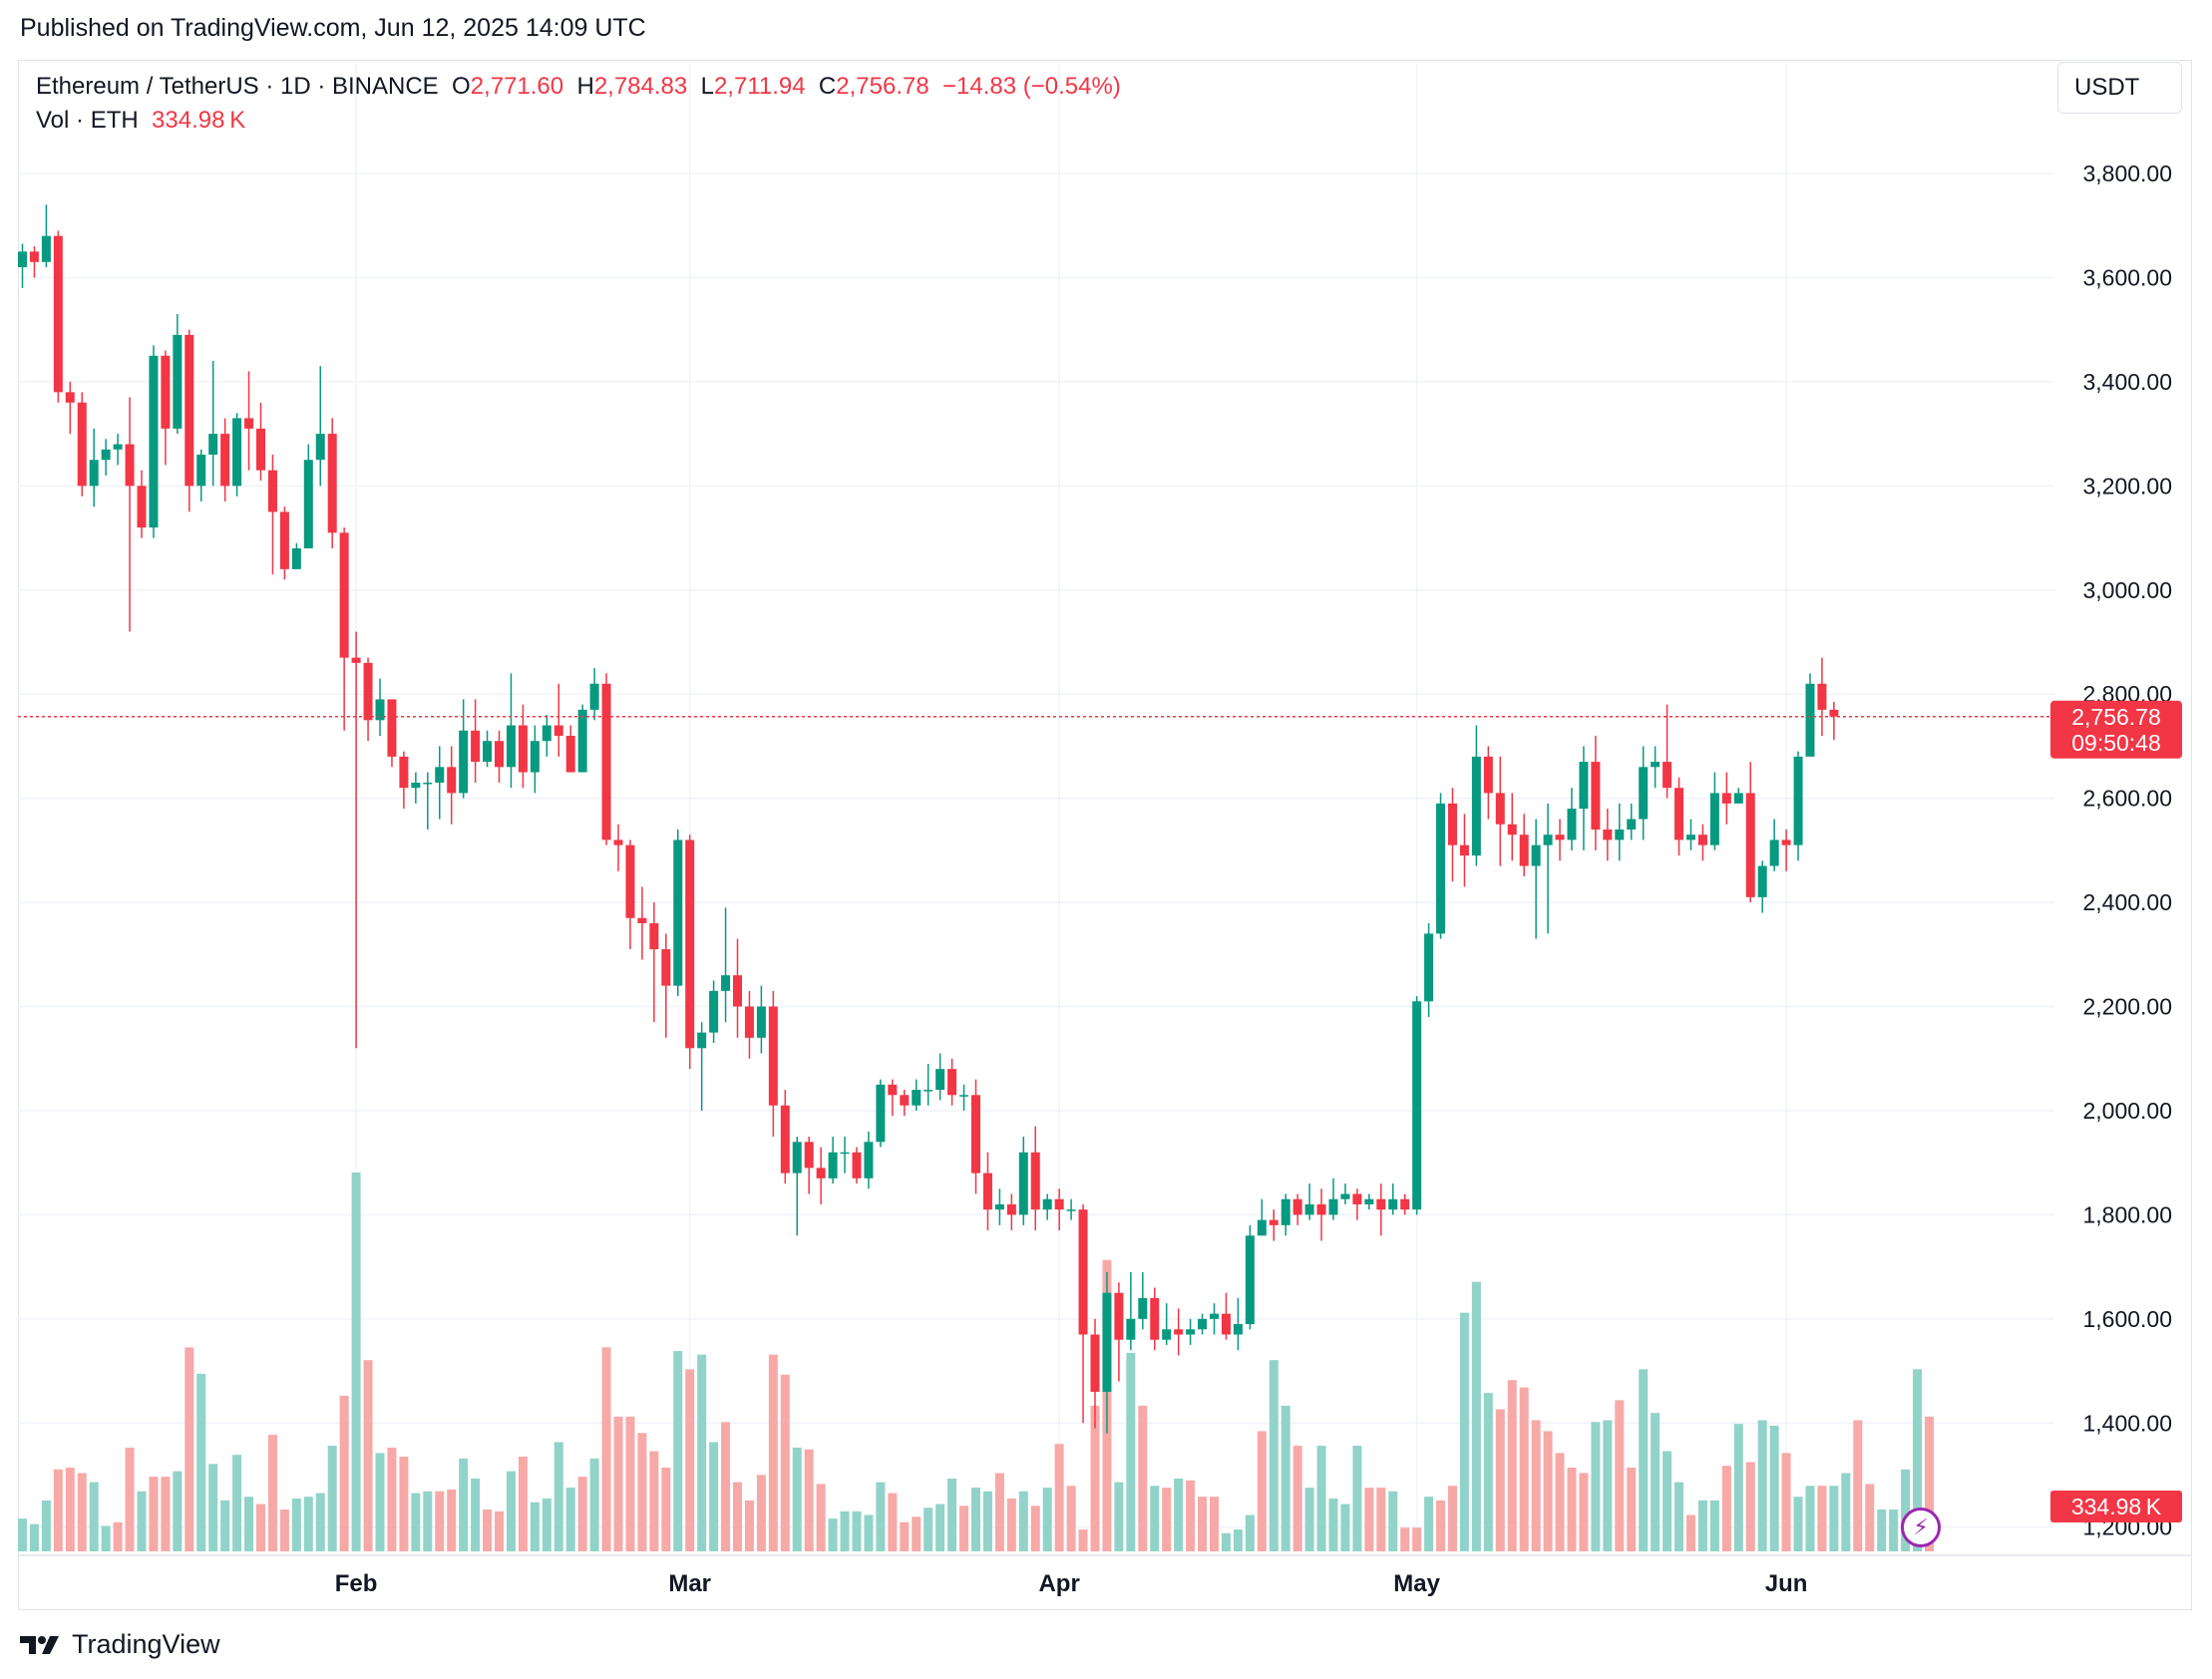  What do you see at coordinates (120, 1644) in the screenshot?
I see `footer-brand: TradingView` at bounding box center [120, 1644].